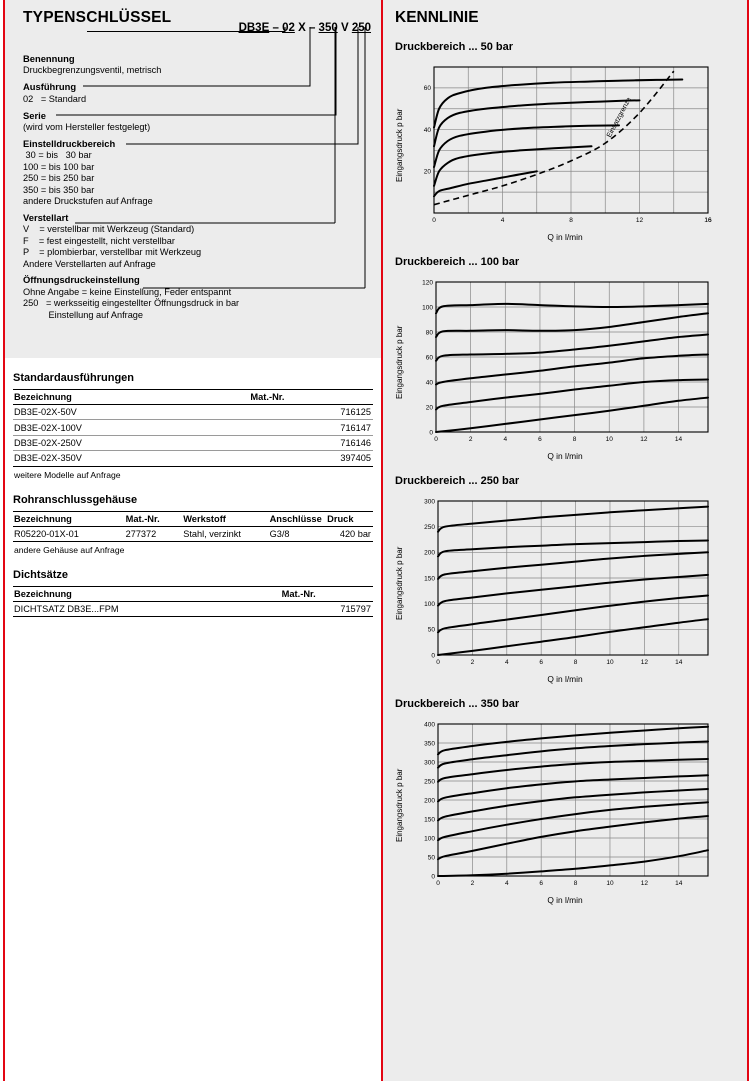 The image size is (750, 1081). I want to click on col-matnr: Mat.-Nr., so click(153, 518).